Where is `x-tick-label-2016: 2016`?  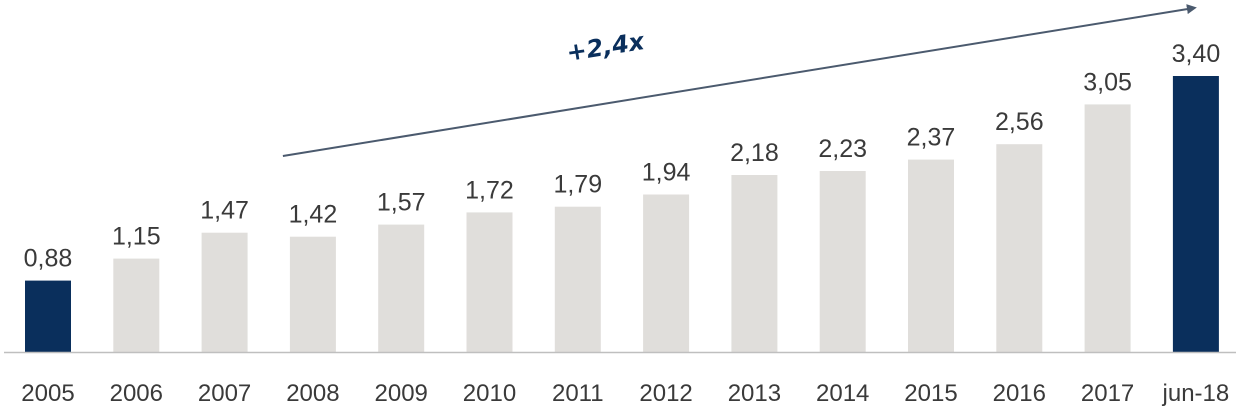
x-tick-label-2016: 2016 is located at coordinates (1019, 393).